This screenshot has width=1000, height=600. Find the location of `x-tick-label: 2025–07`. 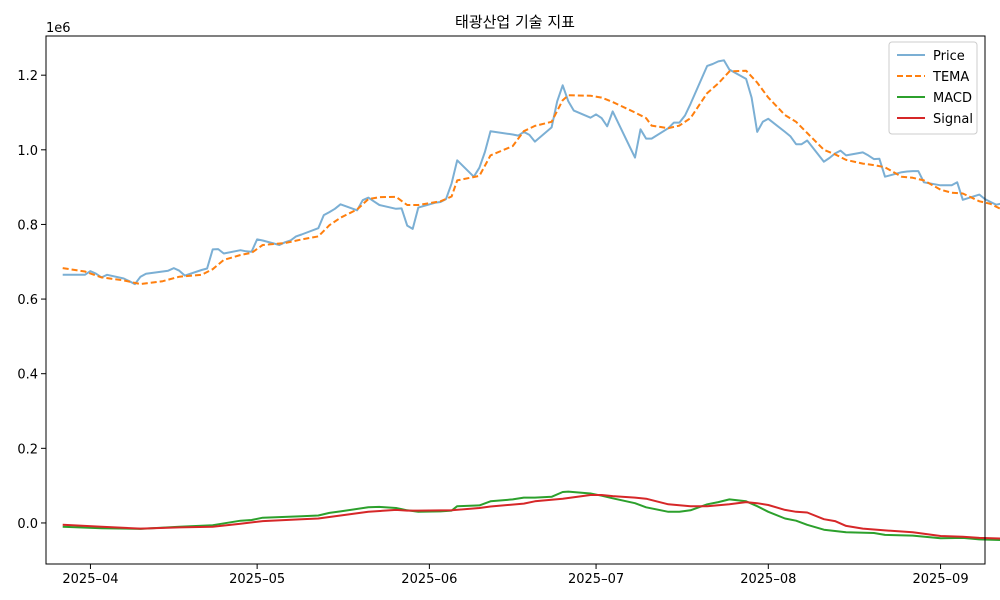

x-tick-label: 2025–07 is located at coordinates (596, 579).